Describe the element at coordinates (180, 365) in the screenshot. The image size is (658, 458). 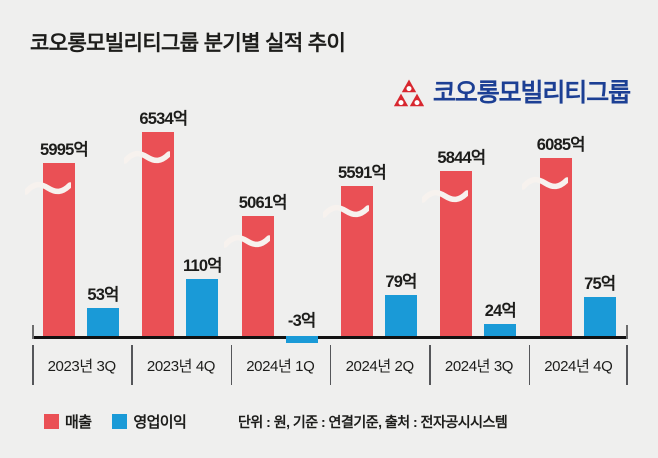
I see `category-label: 2023년 4Q` at that location.